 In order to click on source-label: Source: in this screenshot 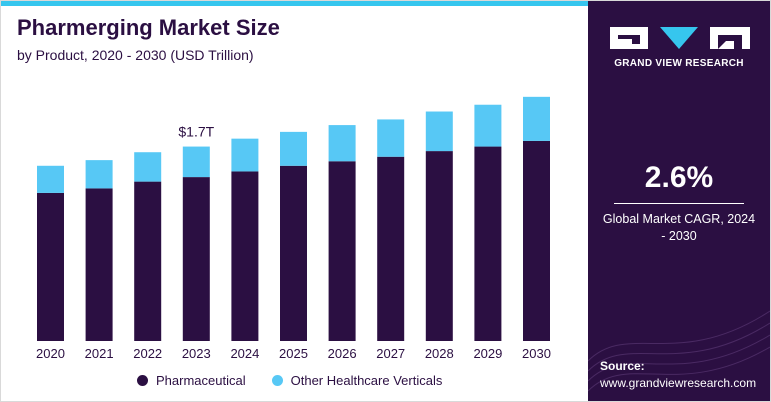, I will do `click(622, 366)`.